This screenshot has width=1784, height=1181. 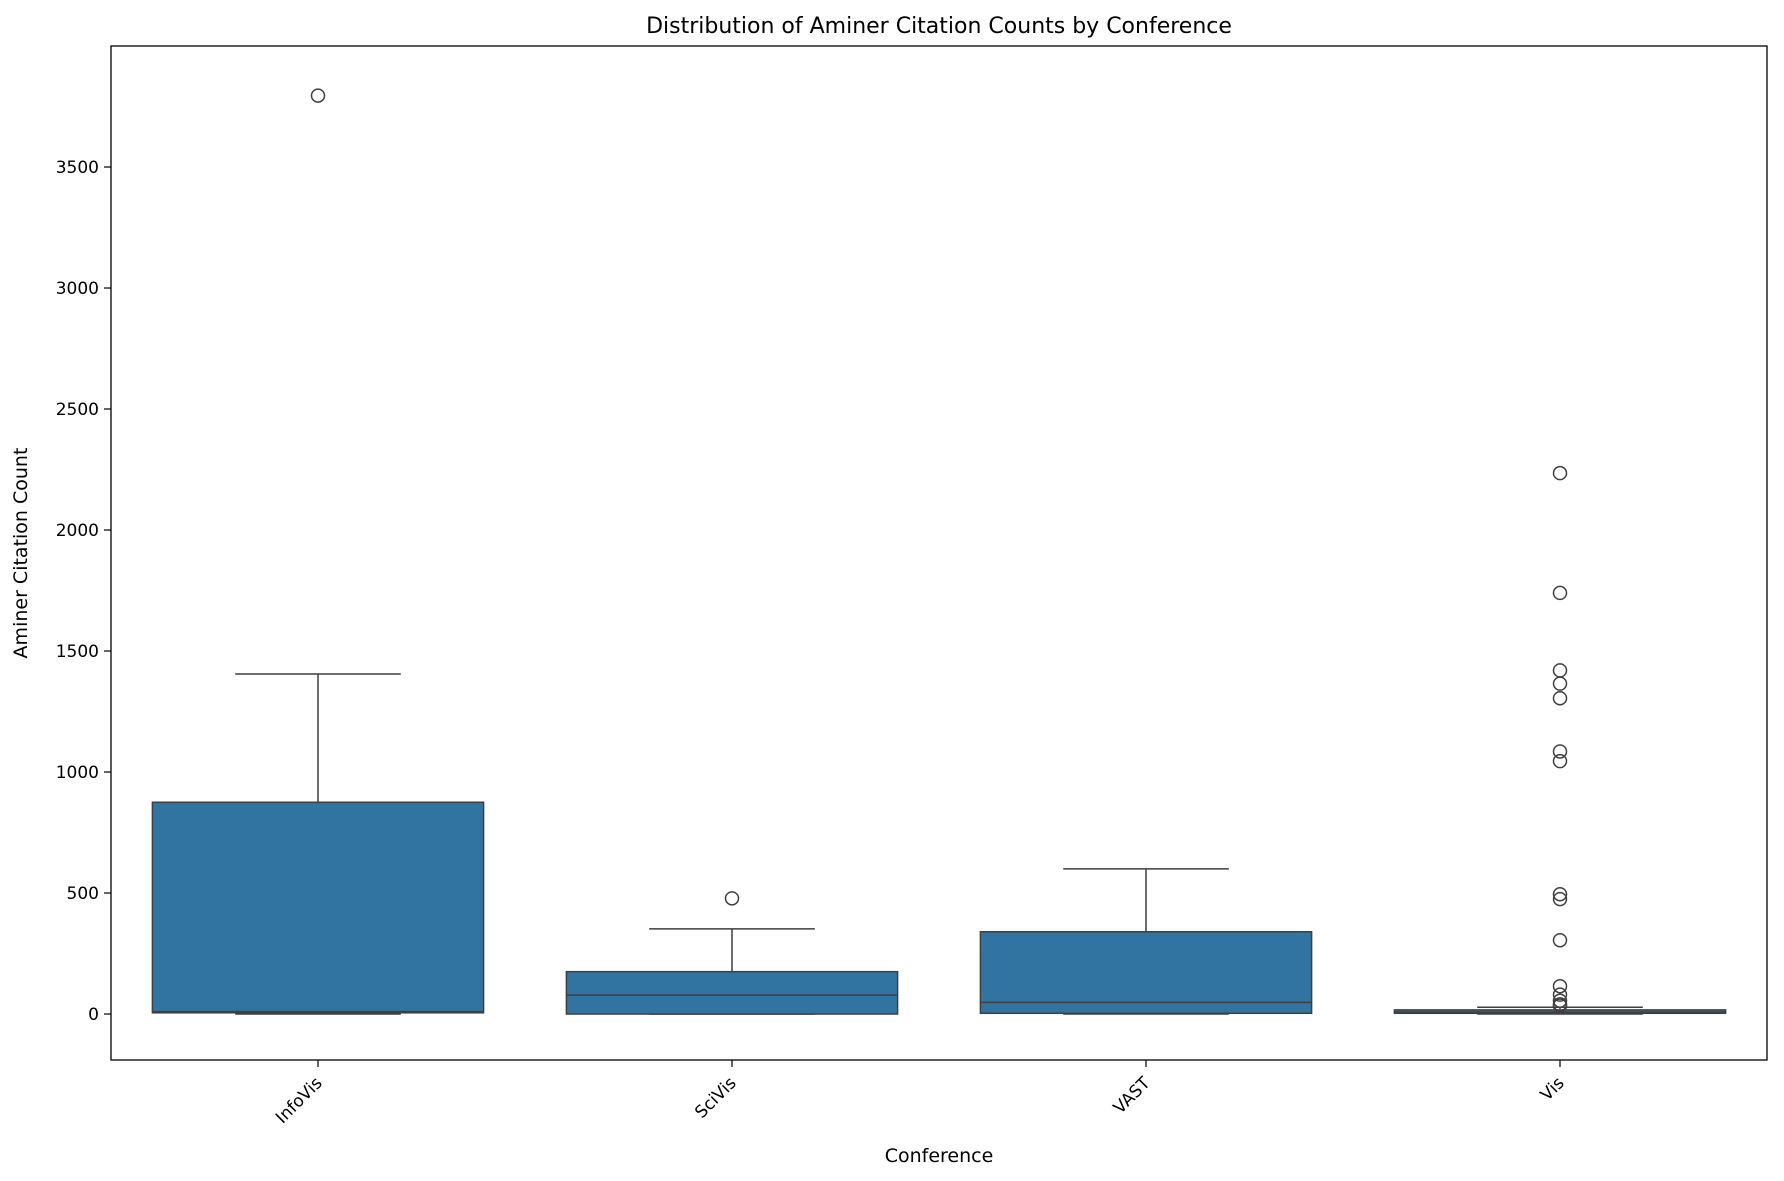 I want to click on box-vast, so click(x=1146, y=972).